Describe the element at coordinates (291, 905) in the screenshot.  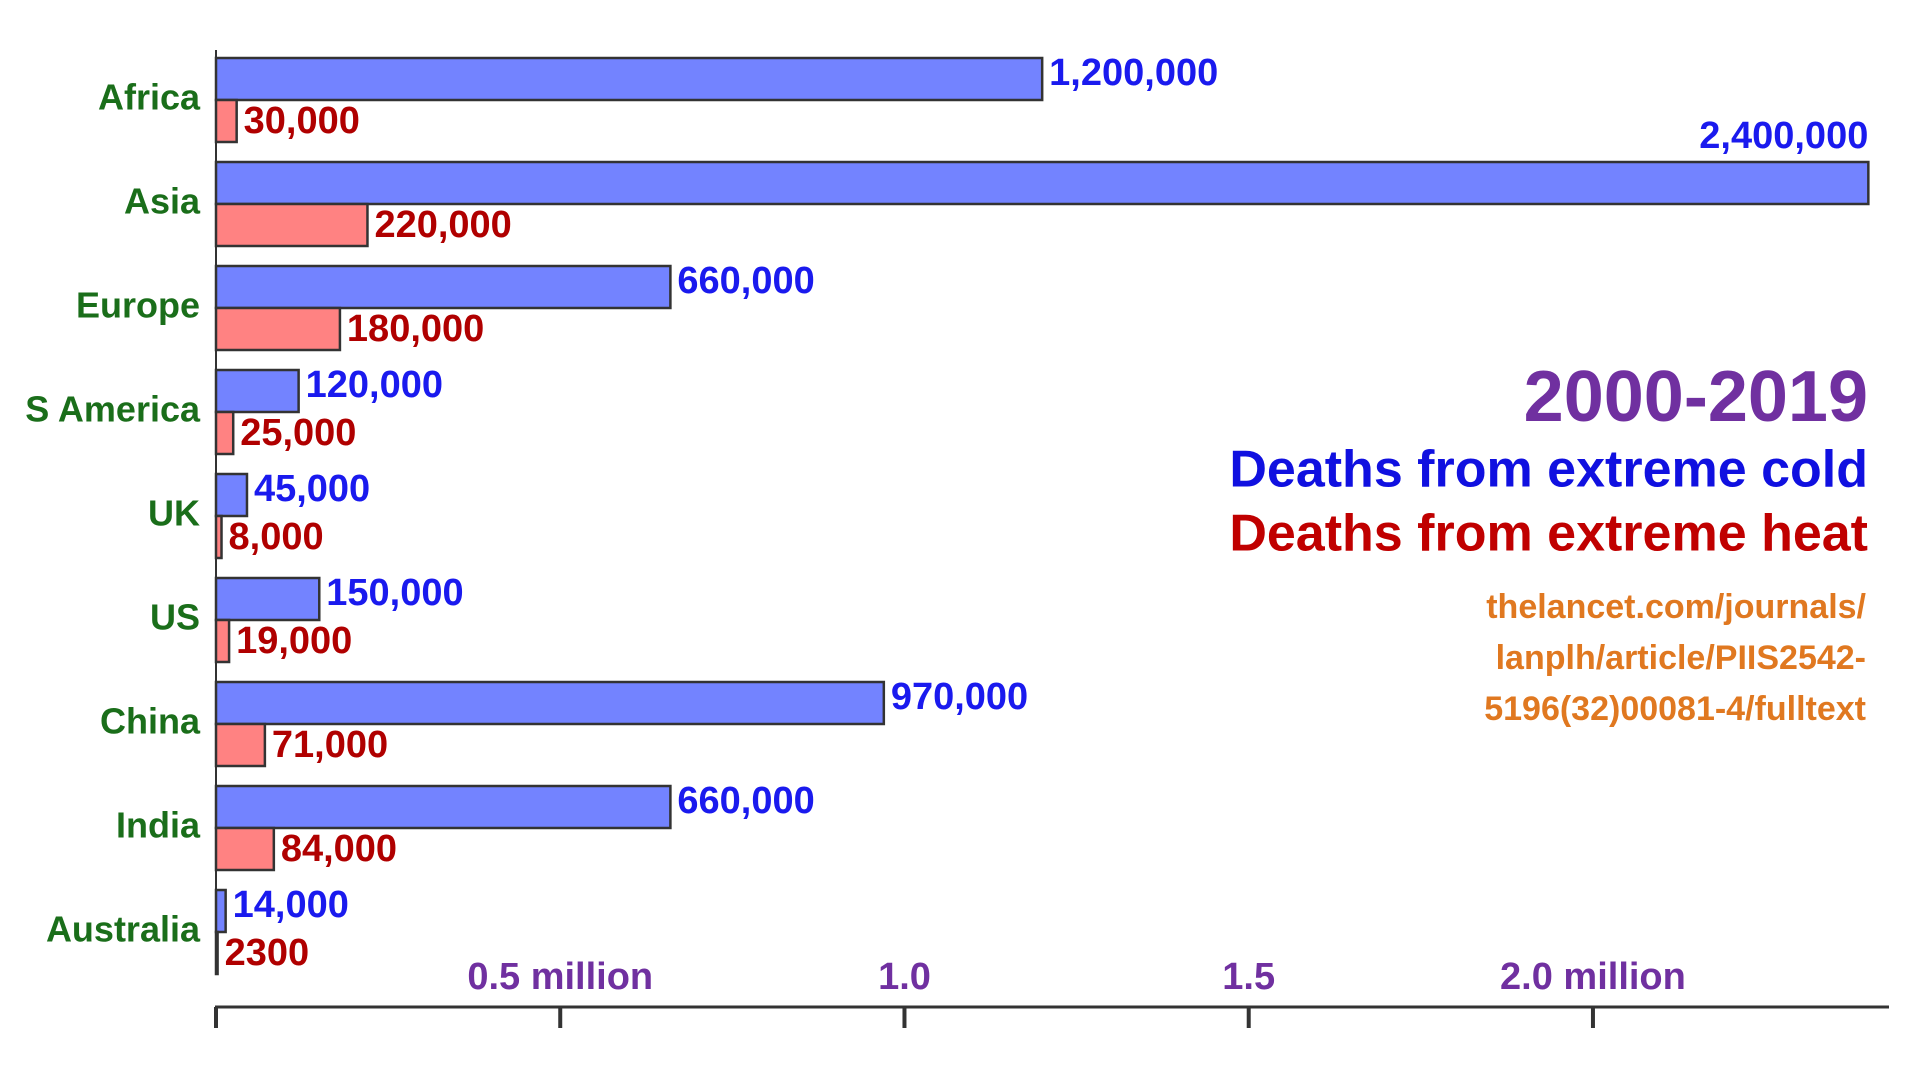
I see `value-label: 14,000` at that location.